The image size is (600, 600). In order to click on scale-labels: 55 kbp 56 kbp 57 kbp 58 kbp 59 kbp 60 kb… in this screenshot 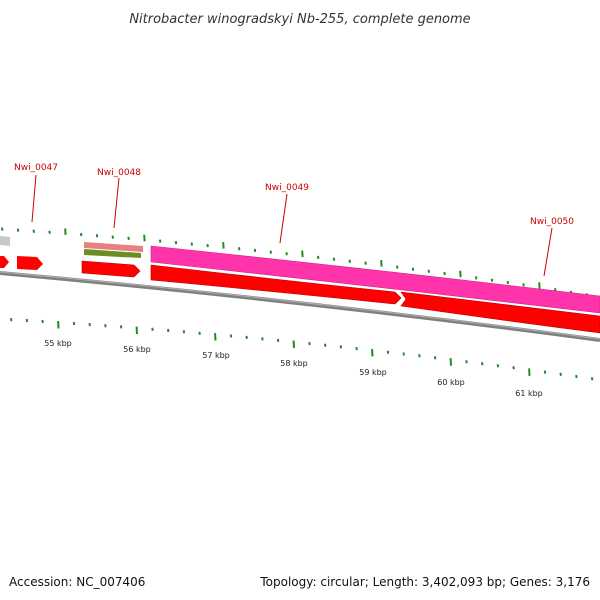, I will do `click(293, 368)`.